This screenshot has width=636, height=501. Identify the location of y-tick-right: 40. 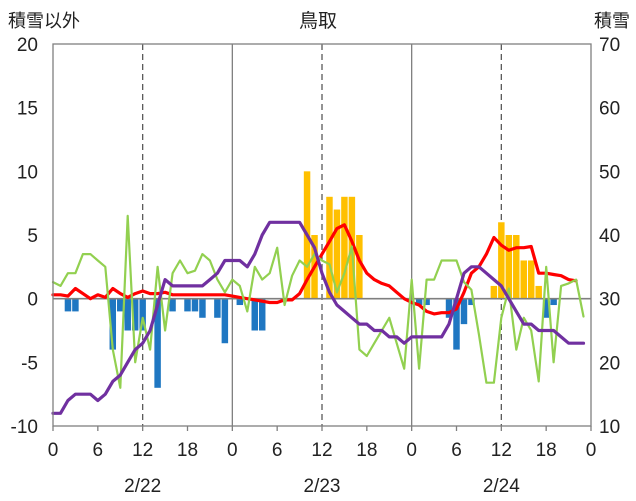
(609, 236).